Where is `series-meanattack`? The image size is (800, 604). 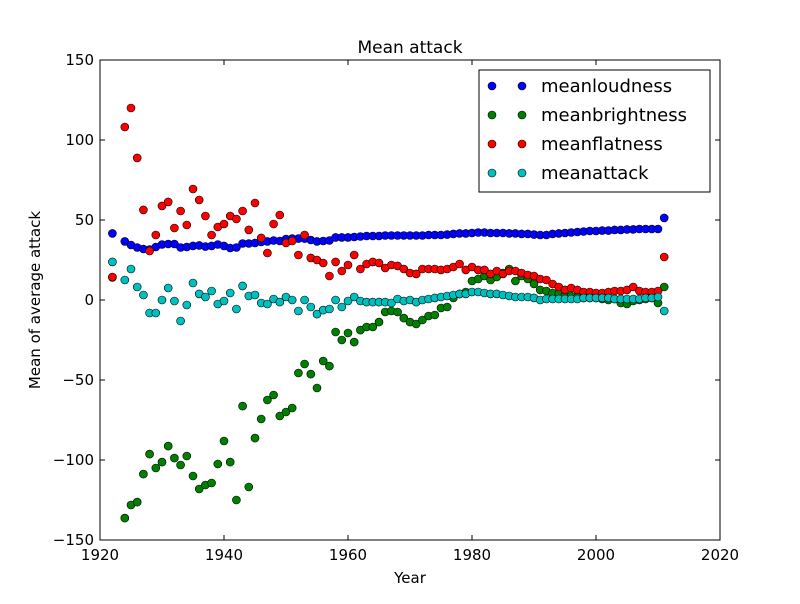
series-meanattack is located at coordinates (388, 291).